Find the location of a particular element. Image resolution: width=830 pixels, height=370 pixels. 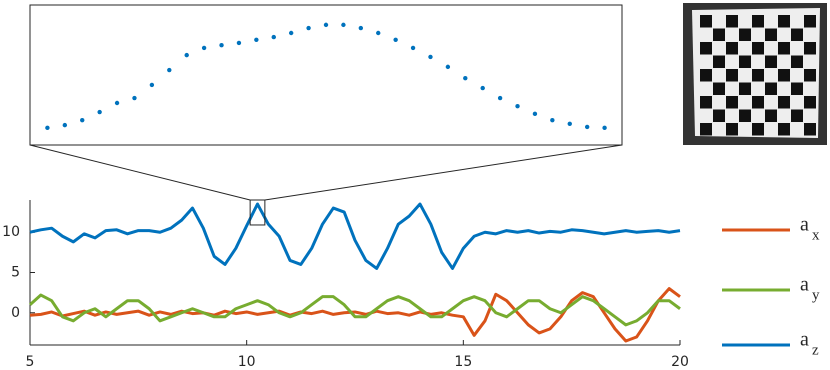

legend-subscript: x is located at coordinates (816, 235).